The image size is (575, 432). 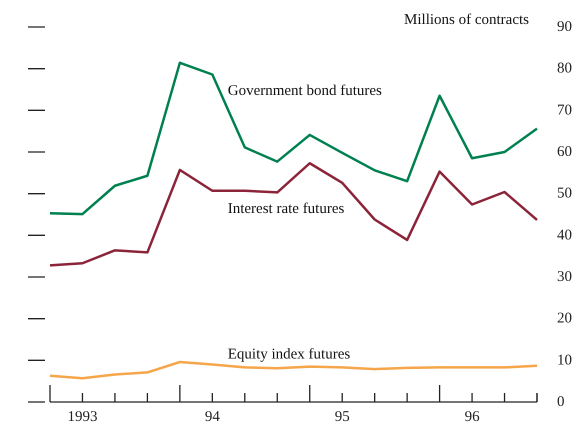 What do you see at coordinates (467, 20) in the screenshot?
I see `y-axis-title: Millions of contracts` at bounding box center [467, 20].